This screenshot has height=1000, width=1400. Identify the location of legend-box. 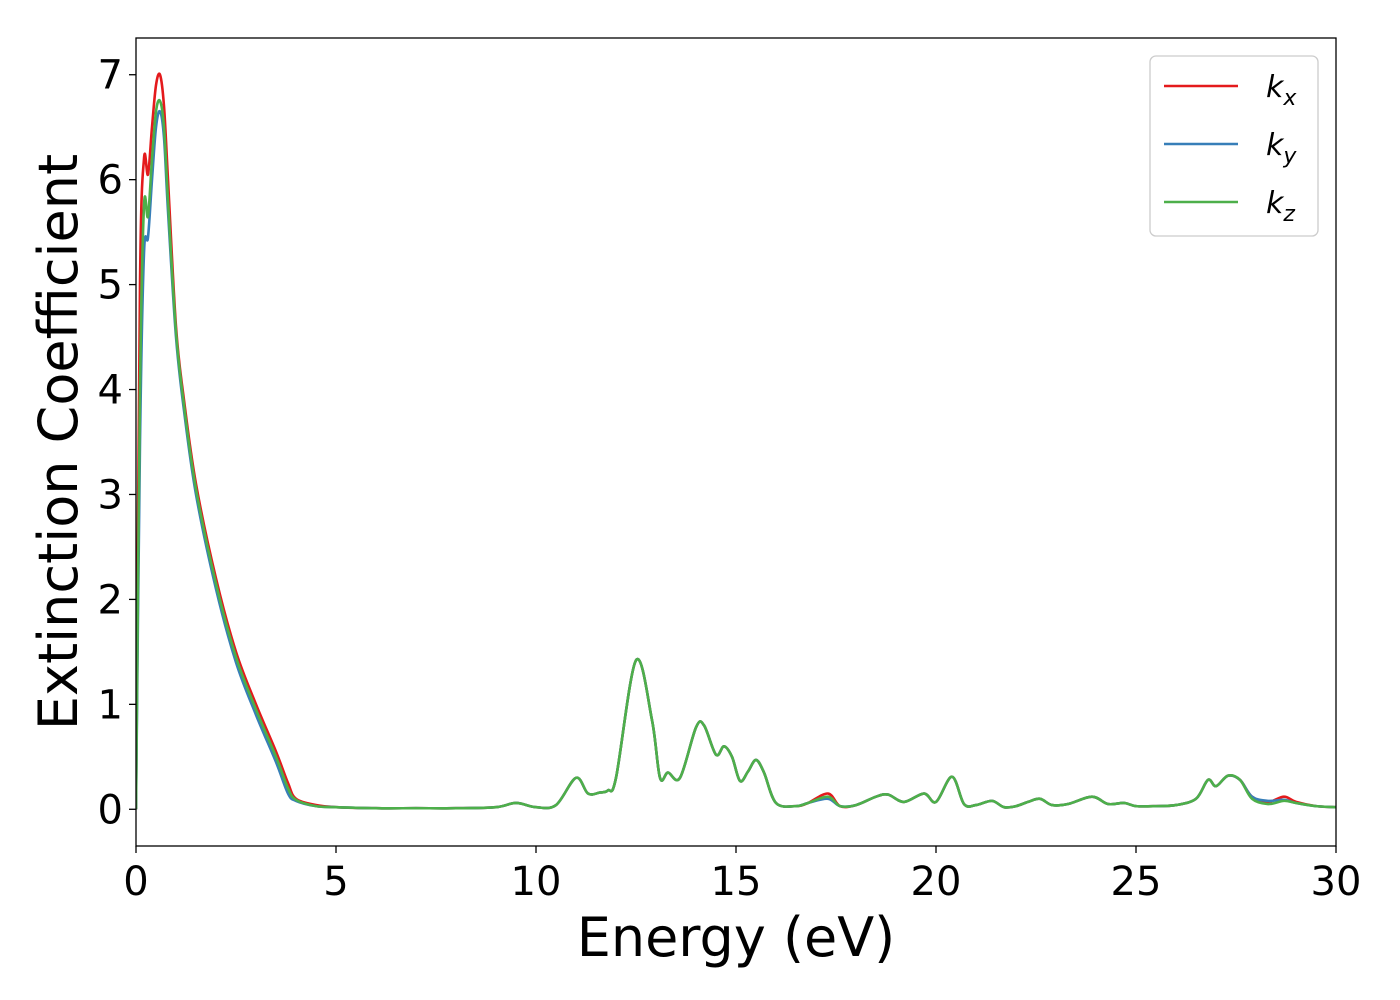
(1234, 146).